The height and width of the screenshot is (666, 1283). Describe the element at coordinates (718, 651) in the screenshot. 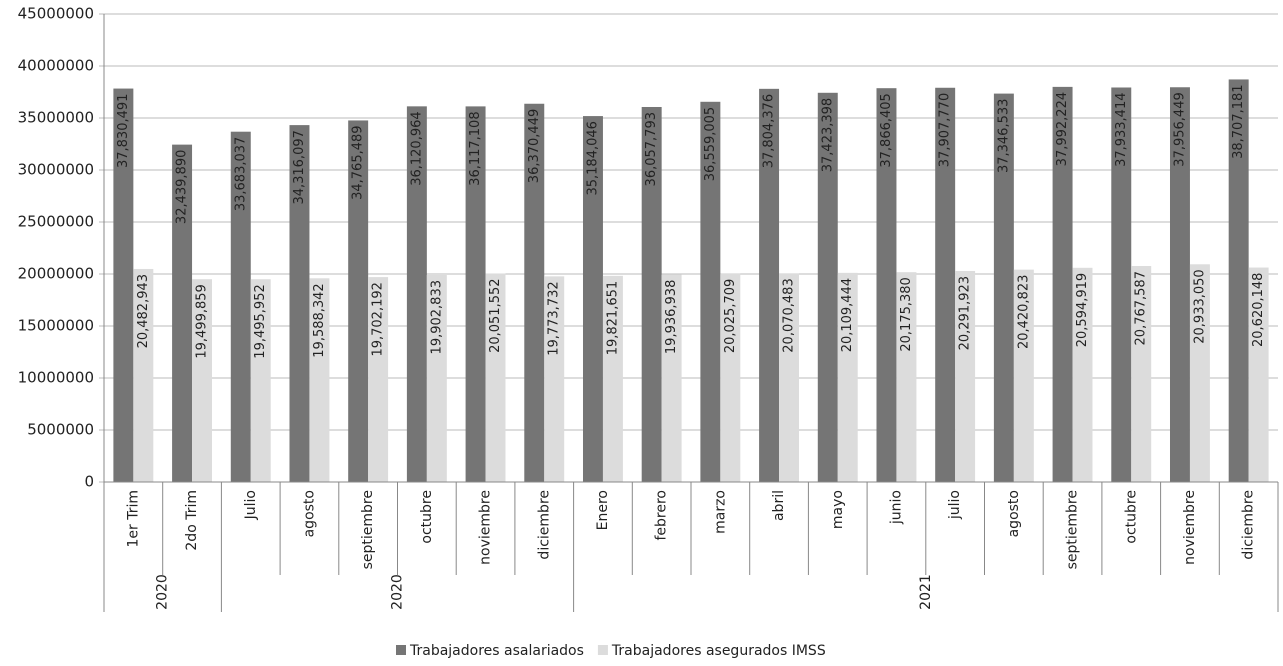

I see `legend-label: Trabajadores asegurados IMSS` at that location.